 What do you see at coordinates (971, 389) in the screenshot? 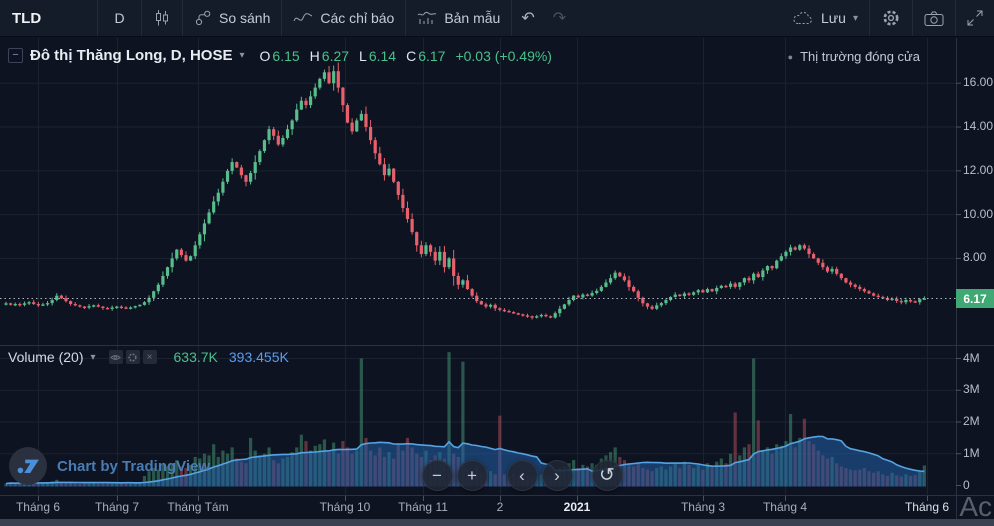
I see `volume-axis-label: 3M` at bounding box center [971, 389].